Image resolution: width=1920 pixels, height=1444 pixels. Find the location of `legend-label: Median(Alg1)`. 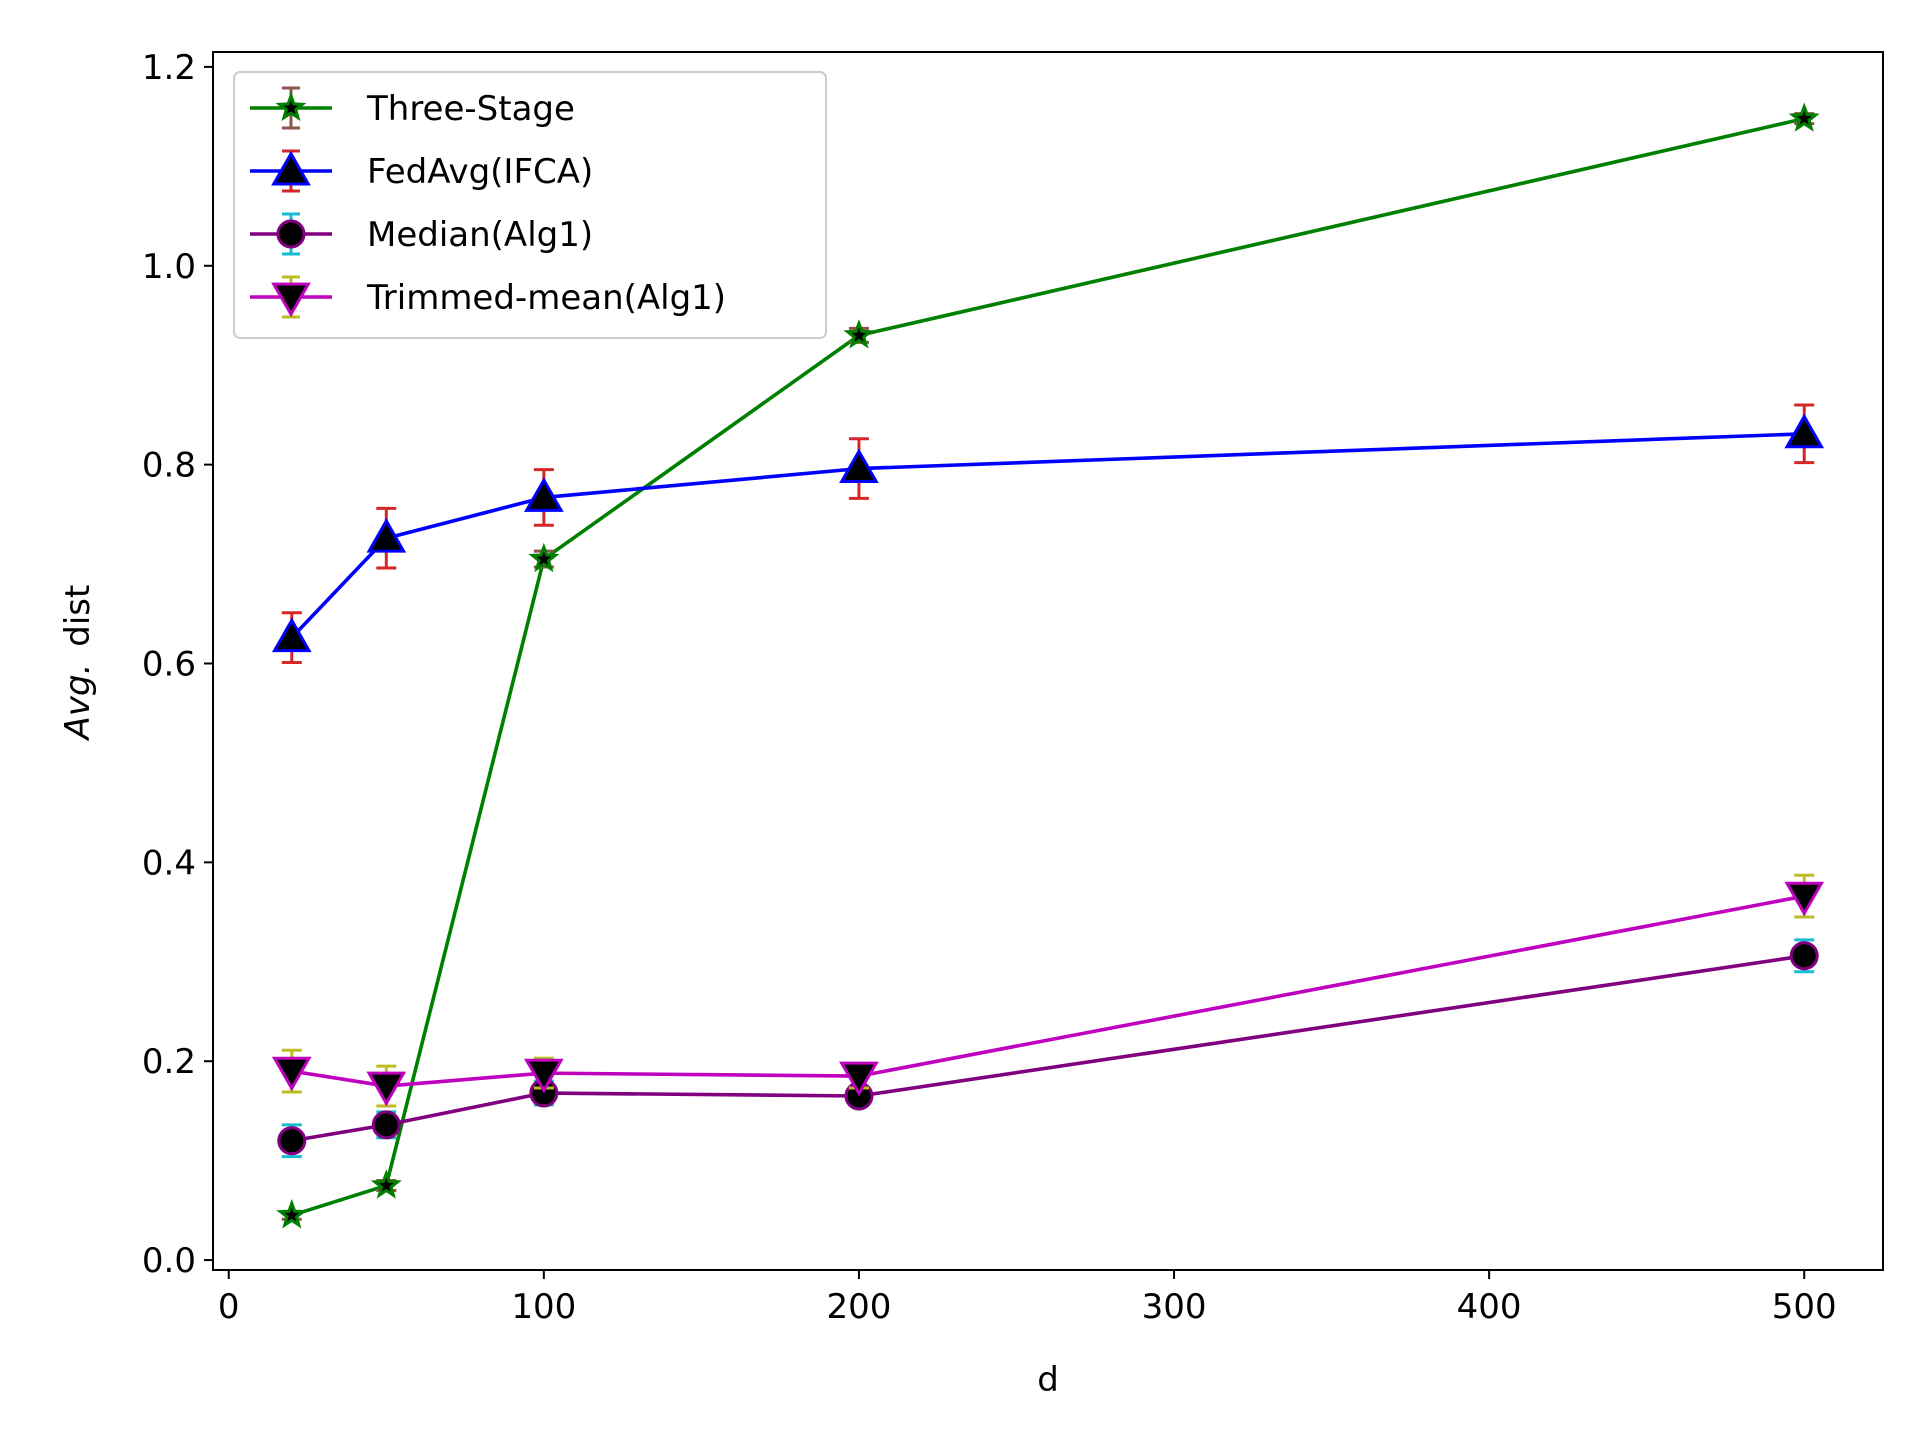

legend-label: Median(Alg1) is located at coordinates (480, 235).